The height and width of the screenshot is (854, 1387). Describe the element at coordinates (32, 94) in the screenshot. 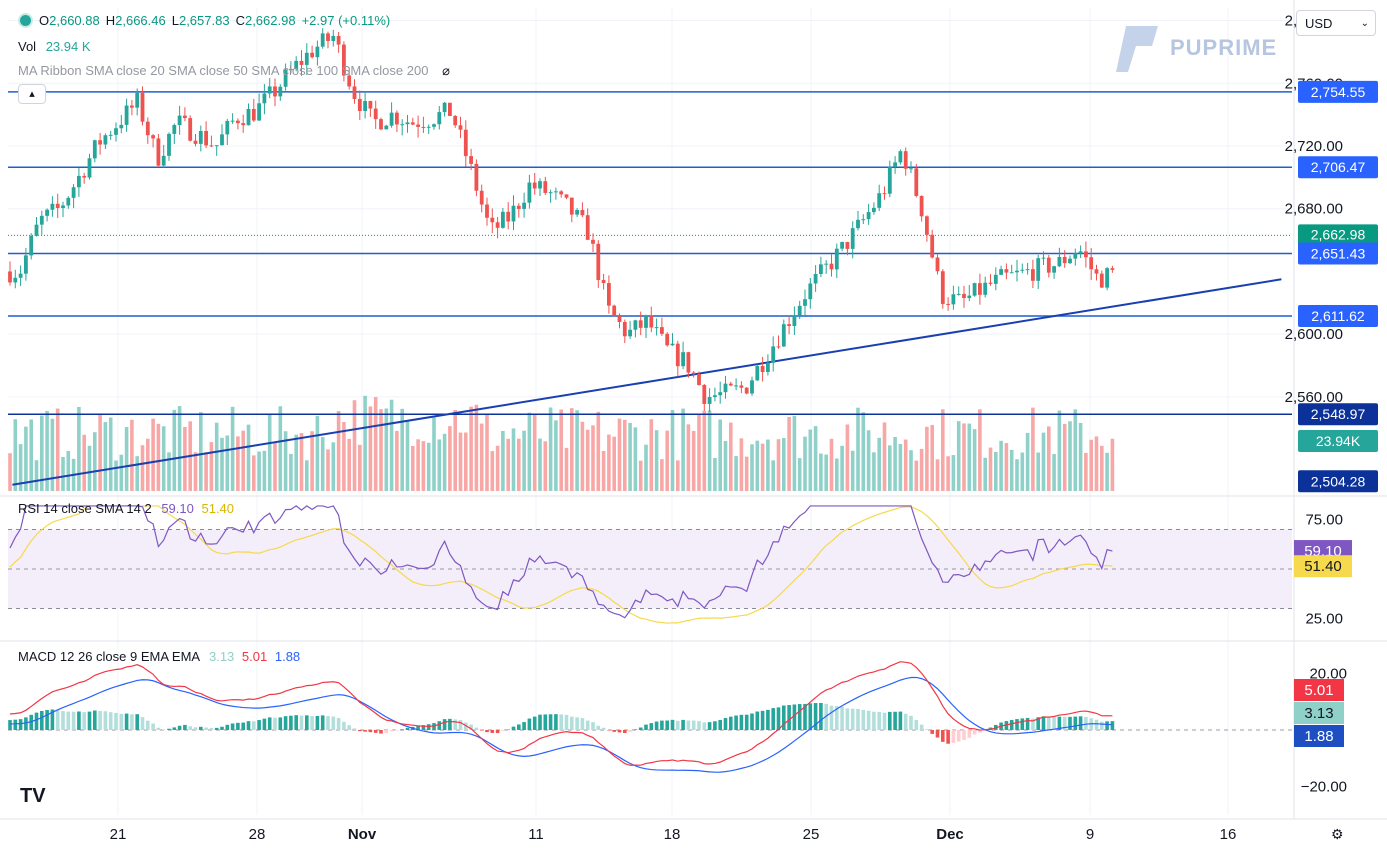

I see `collapse-legend-button: ▴` at that location.